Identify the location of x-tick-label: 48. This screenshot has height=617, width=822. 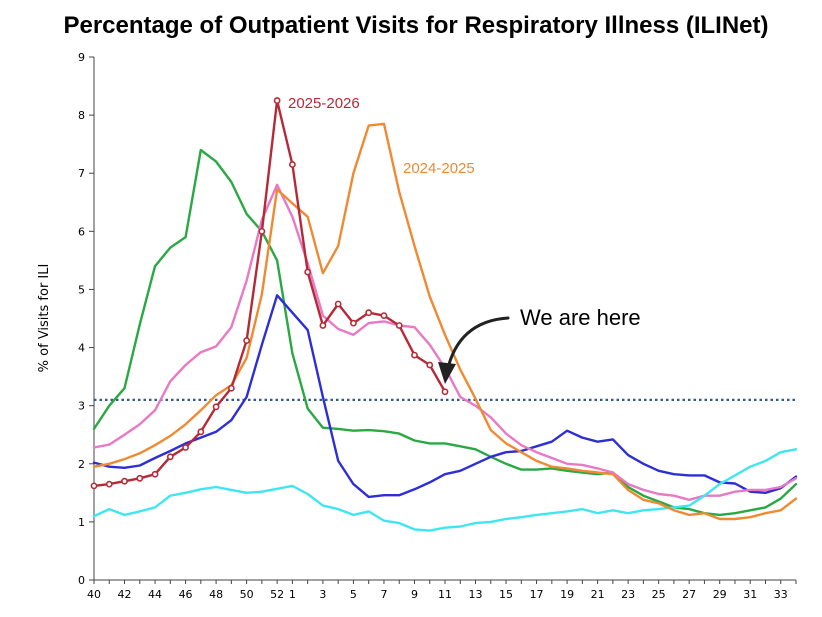
(216, 594).